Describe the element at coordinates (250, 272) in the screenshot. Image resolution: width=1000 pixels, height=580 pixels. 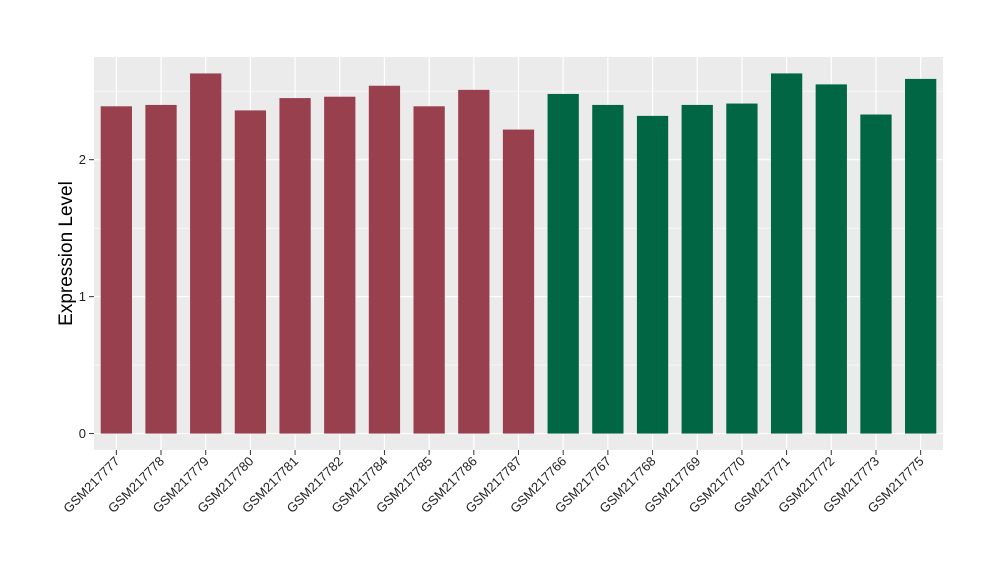
I see `bar-GSM217780` at that location.